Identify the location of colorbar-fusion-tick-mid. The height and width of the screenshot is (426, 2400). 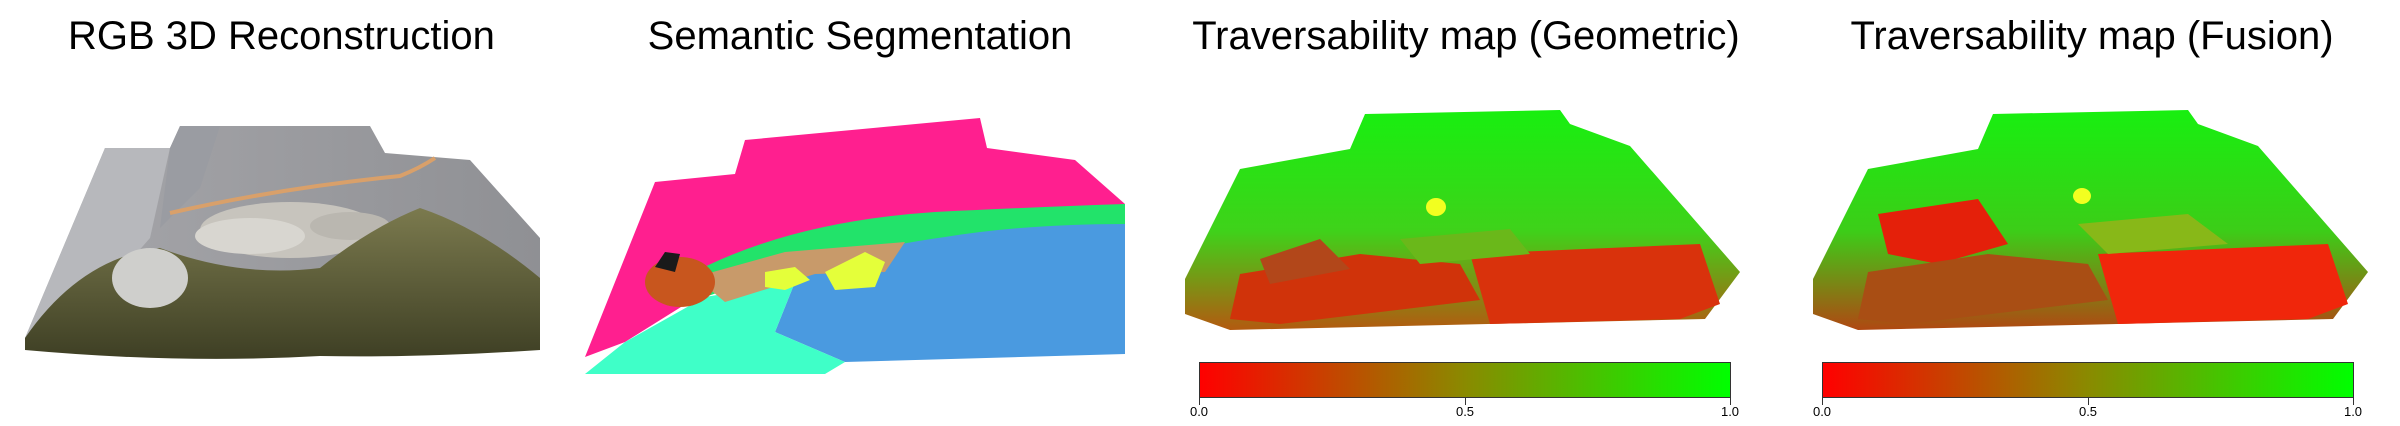
(2088, 401).